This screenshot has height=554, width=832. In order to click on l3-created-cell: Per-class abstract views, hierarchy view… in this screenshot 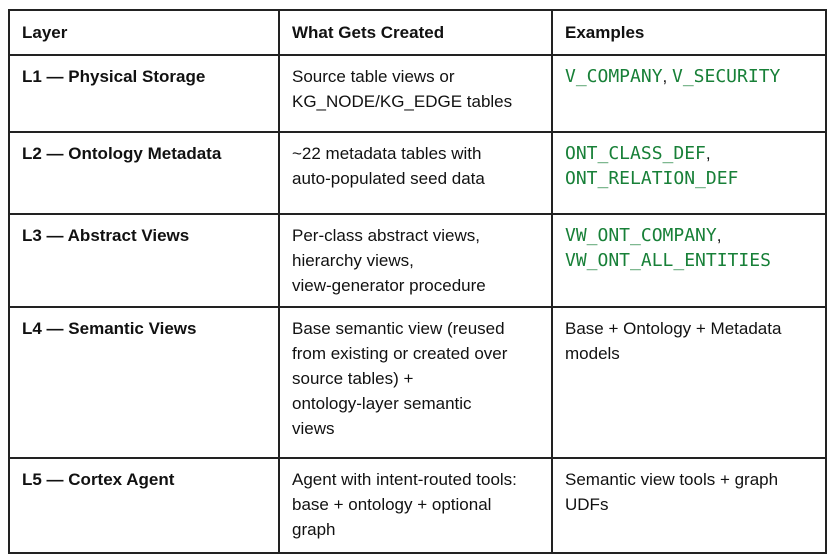, I will do `click(415, 260)`.